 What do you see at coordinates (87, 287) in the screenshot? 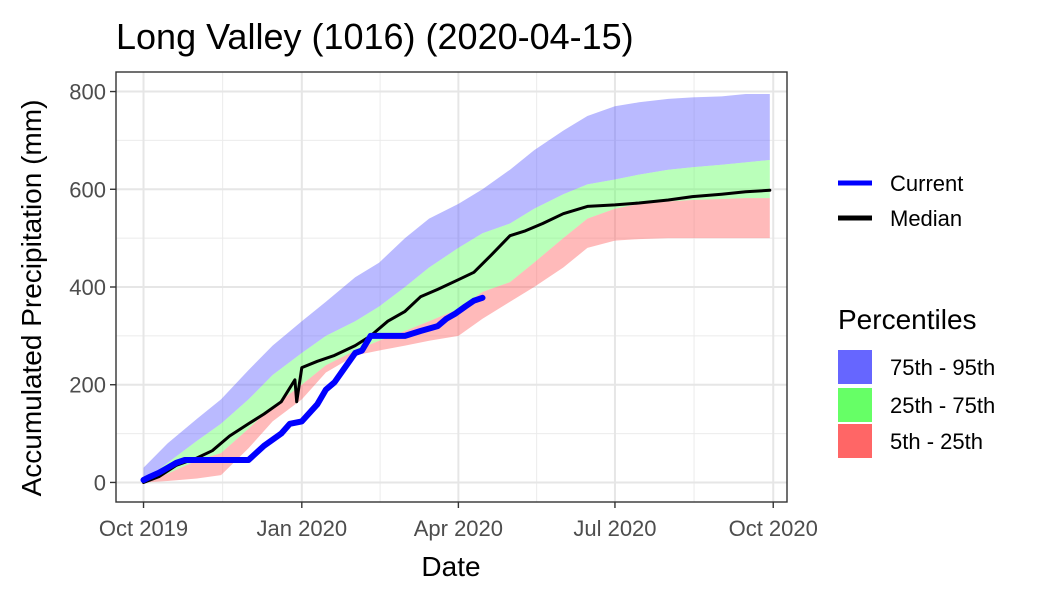
I see `y-tick-label: 400` at bounding box center [87, 287].